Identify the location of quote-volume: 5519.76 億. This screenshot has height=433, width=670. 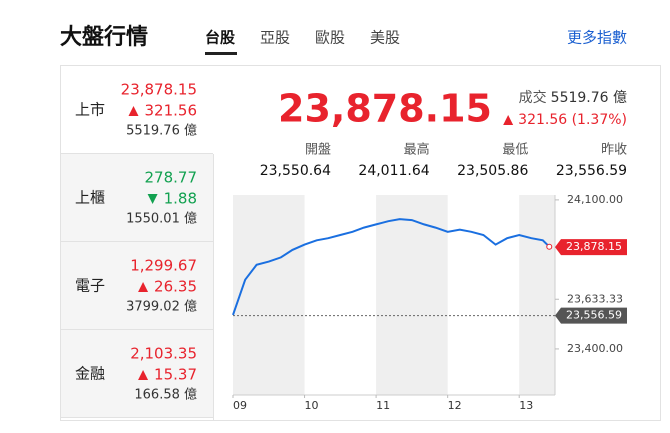
(589, 98).